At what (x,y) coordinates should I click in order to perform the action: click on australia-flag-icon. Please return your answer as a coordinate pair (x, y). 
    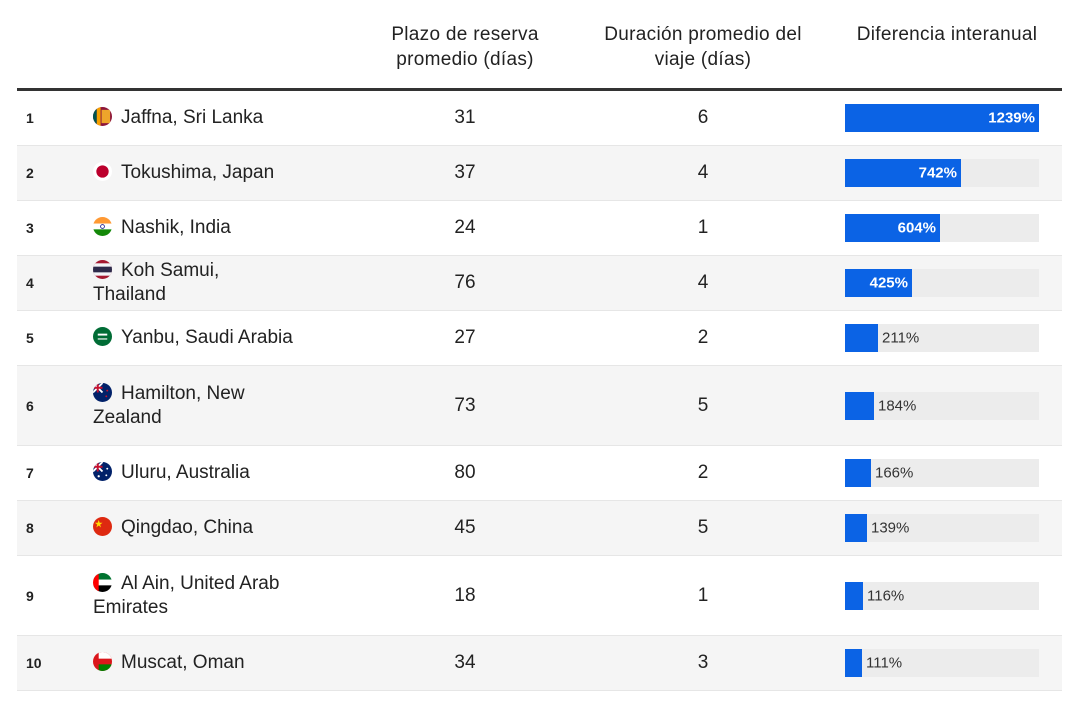
    Looking at the image, I should click on (102, 471).